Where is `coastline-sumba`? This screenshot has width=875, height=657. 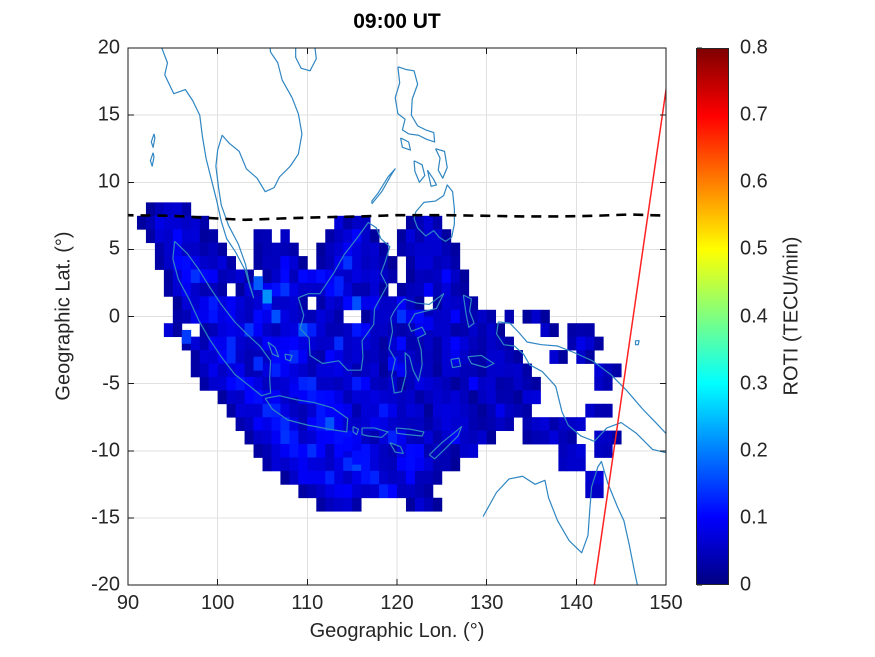
coastline-sumba is located at coordinates (396, 448).